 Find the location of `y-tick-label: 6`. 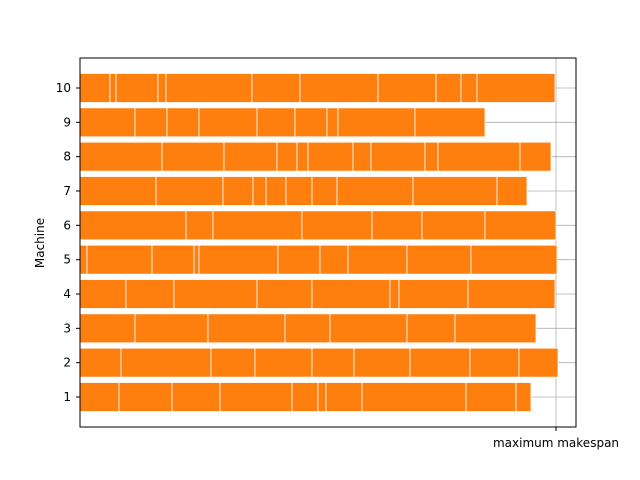

y-tick-label: 6 is located at coordinates (67, 225).